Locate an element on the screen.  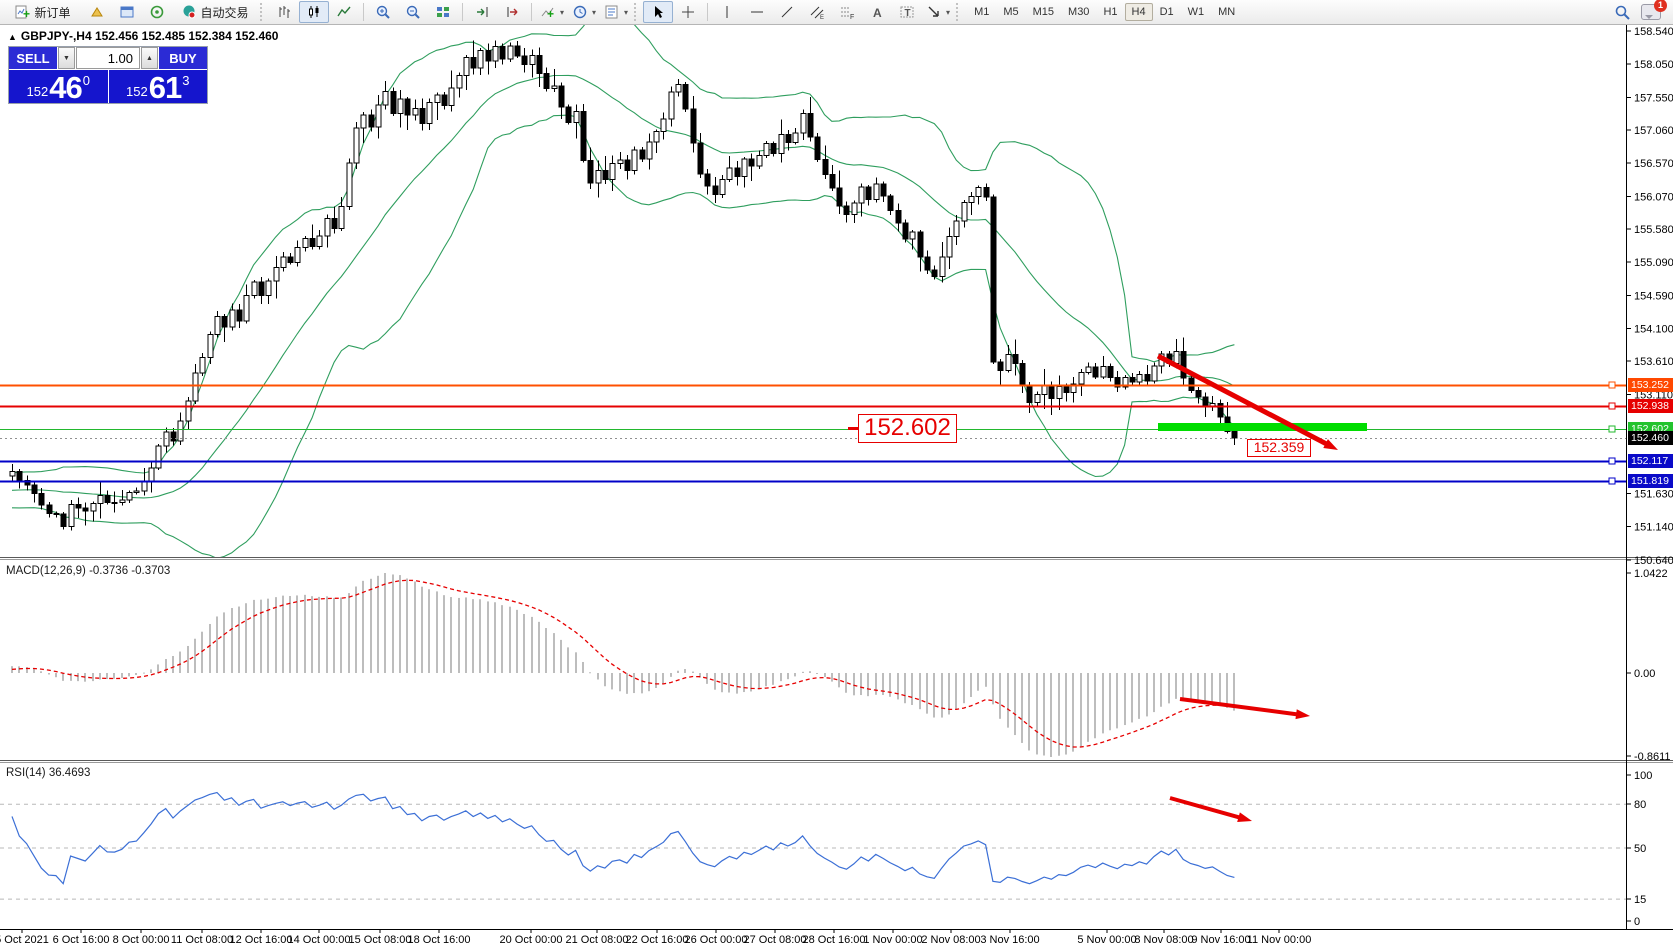
data-window-icon is located at coordinates (127, 12).